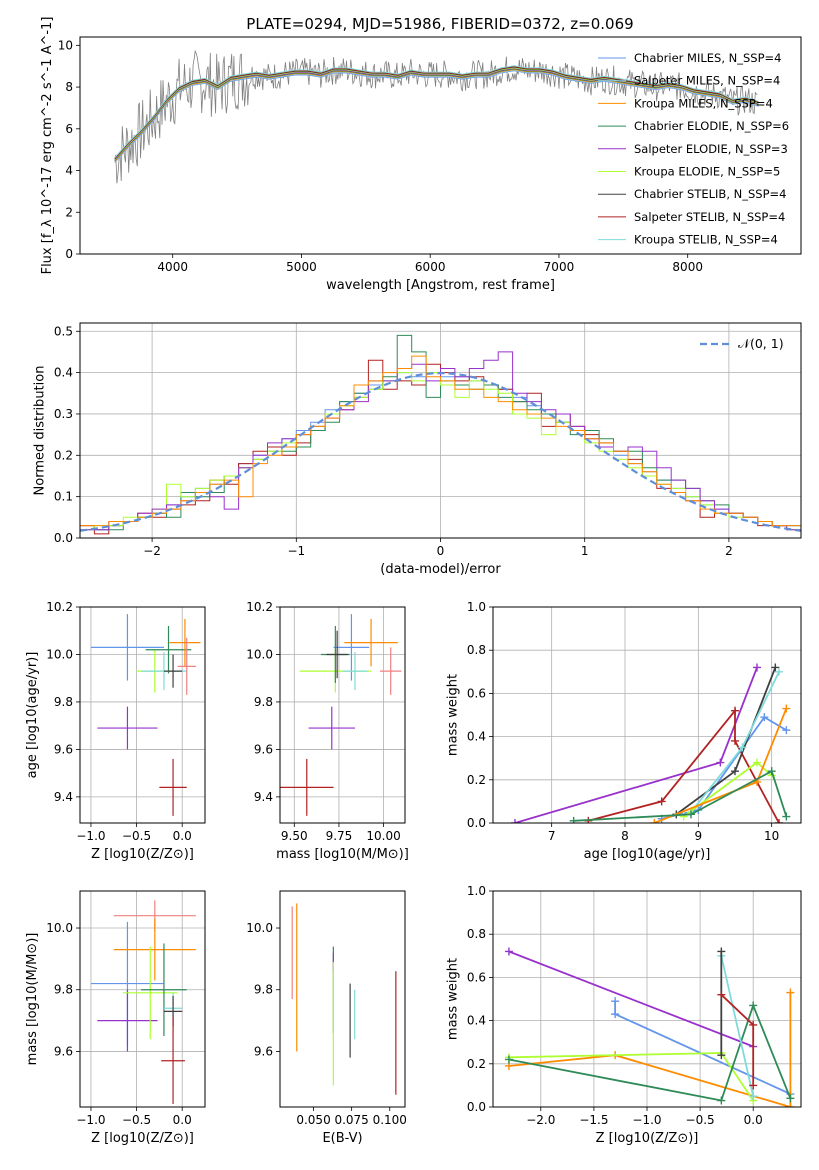 The height and width of the screenshot is (1170, 819). I want to click on spectrum-x-tick-label: 5000, so click(301, 267).